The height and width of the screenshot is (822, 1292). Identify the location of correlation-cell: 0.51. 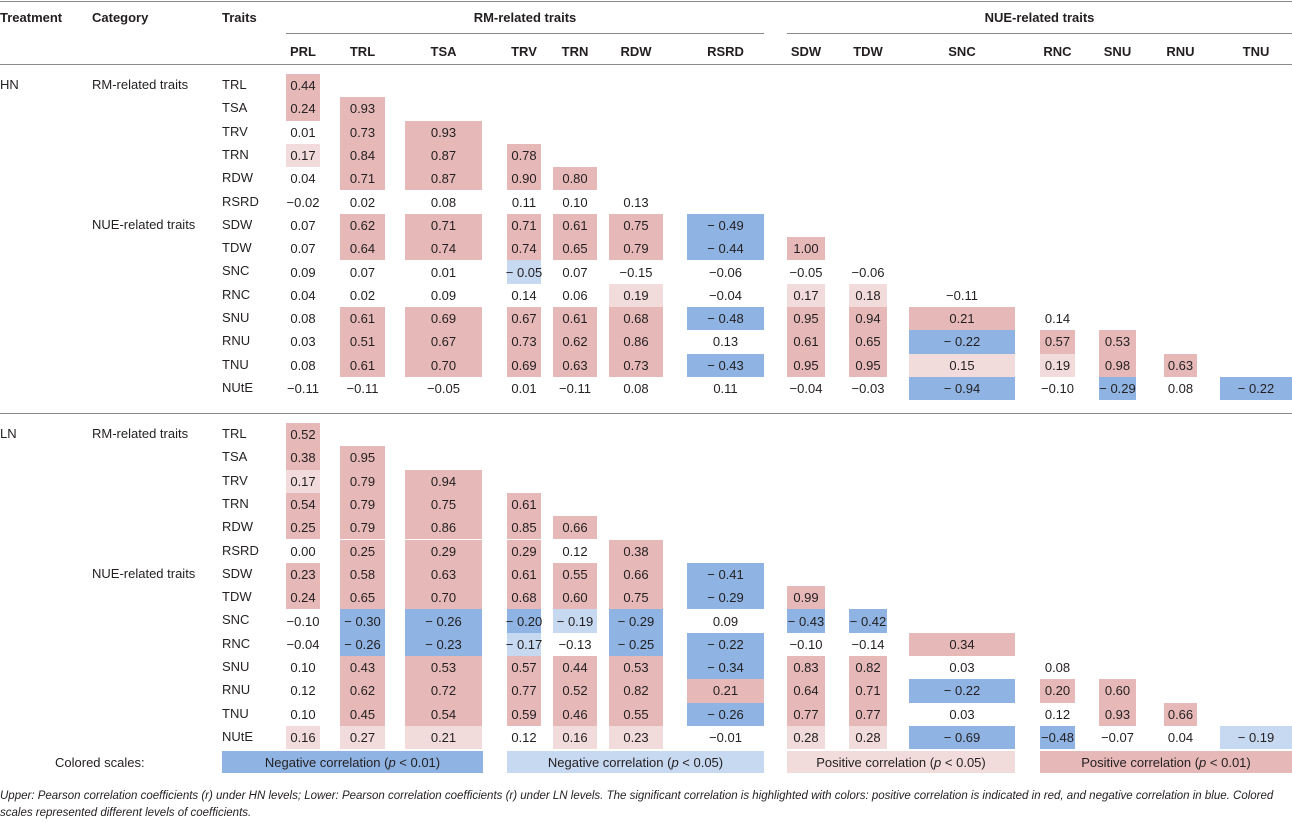
(362, 342).